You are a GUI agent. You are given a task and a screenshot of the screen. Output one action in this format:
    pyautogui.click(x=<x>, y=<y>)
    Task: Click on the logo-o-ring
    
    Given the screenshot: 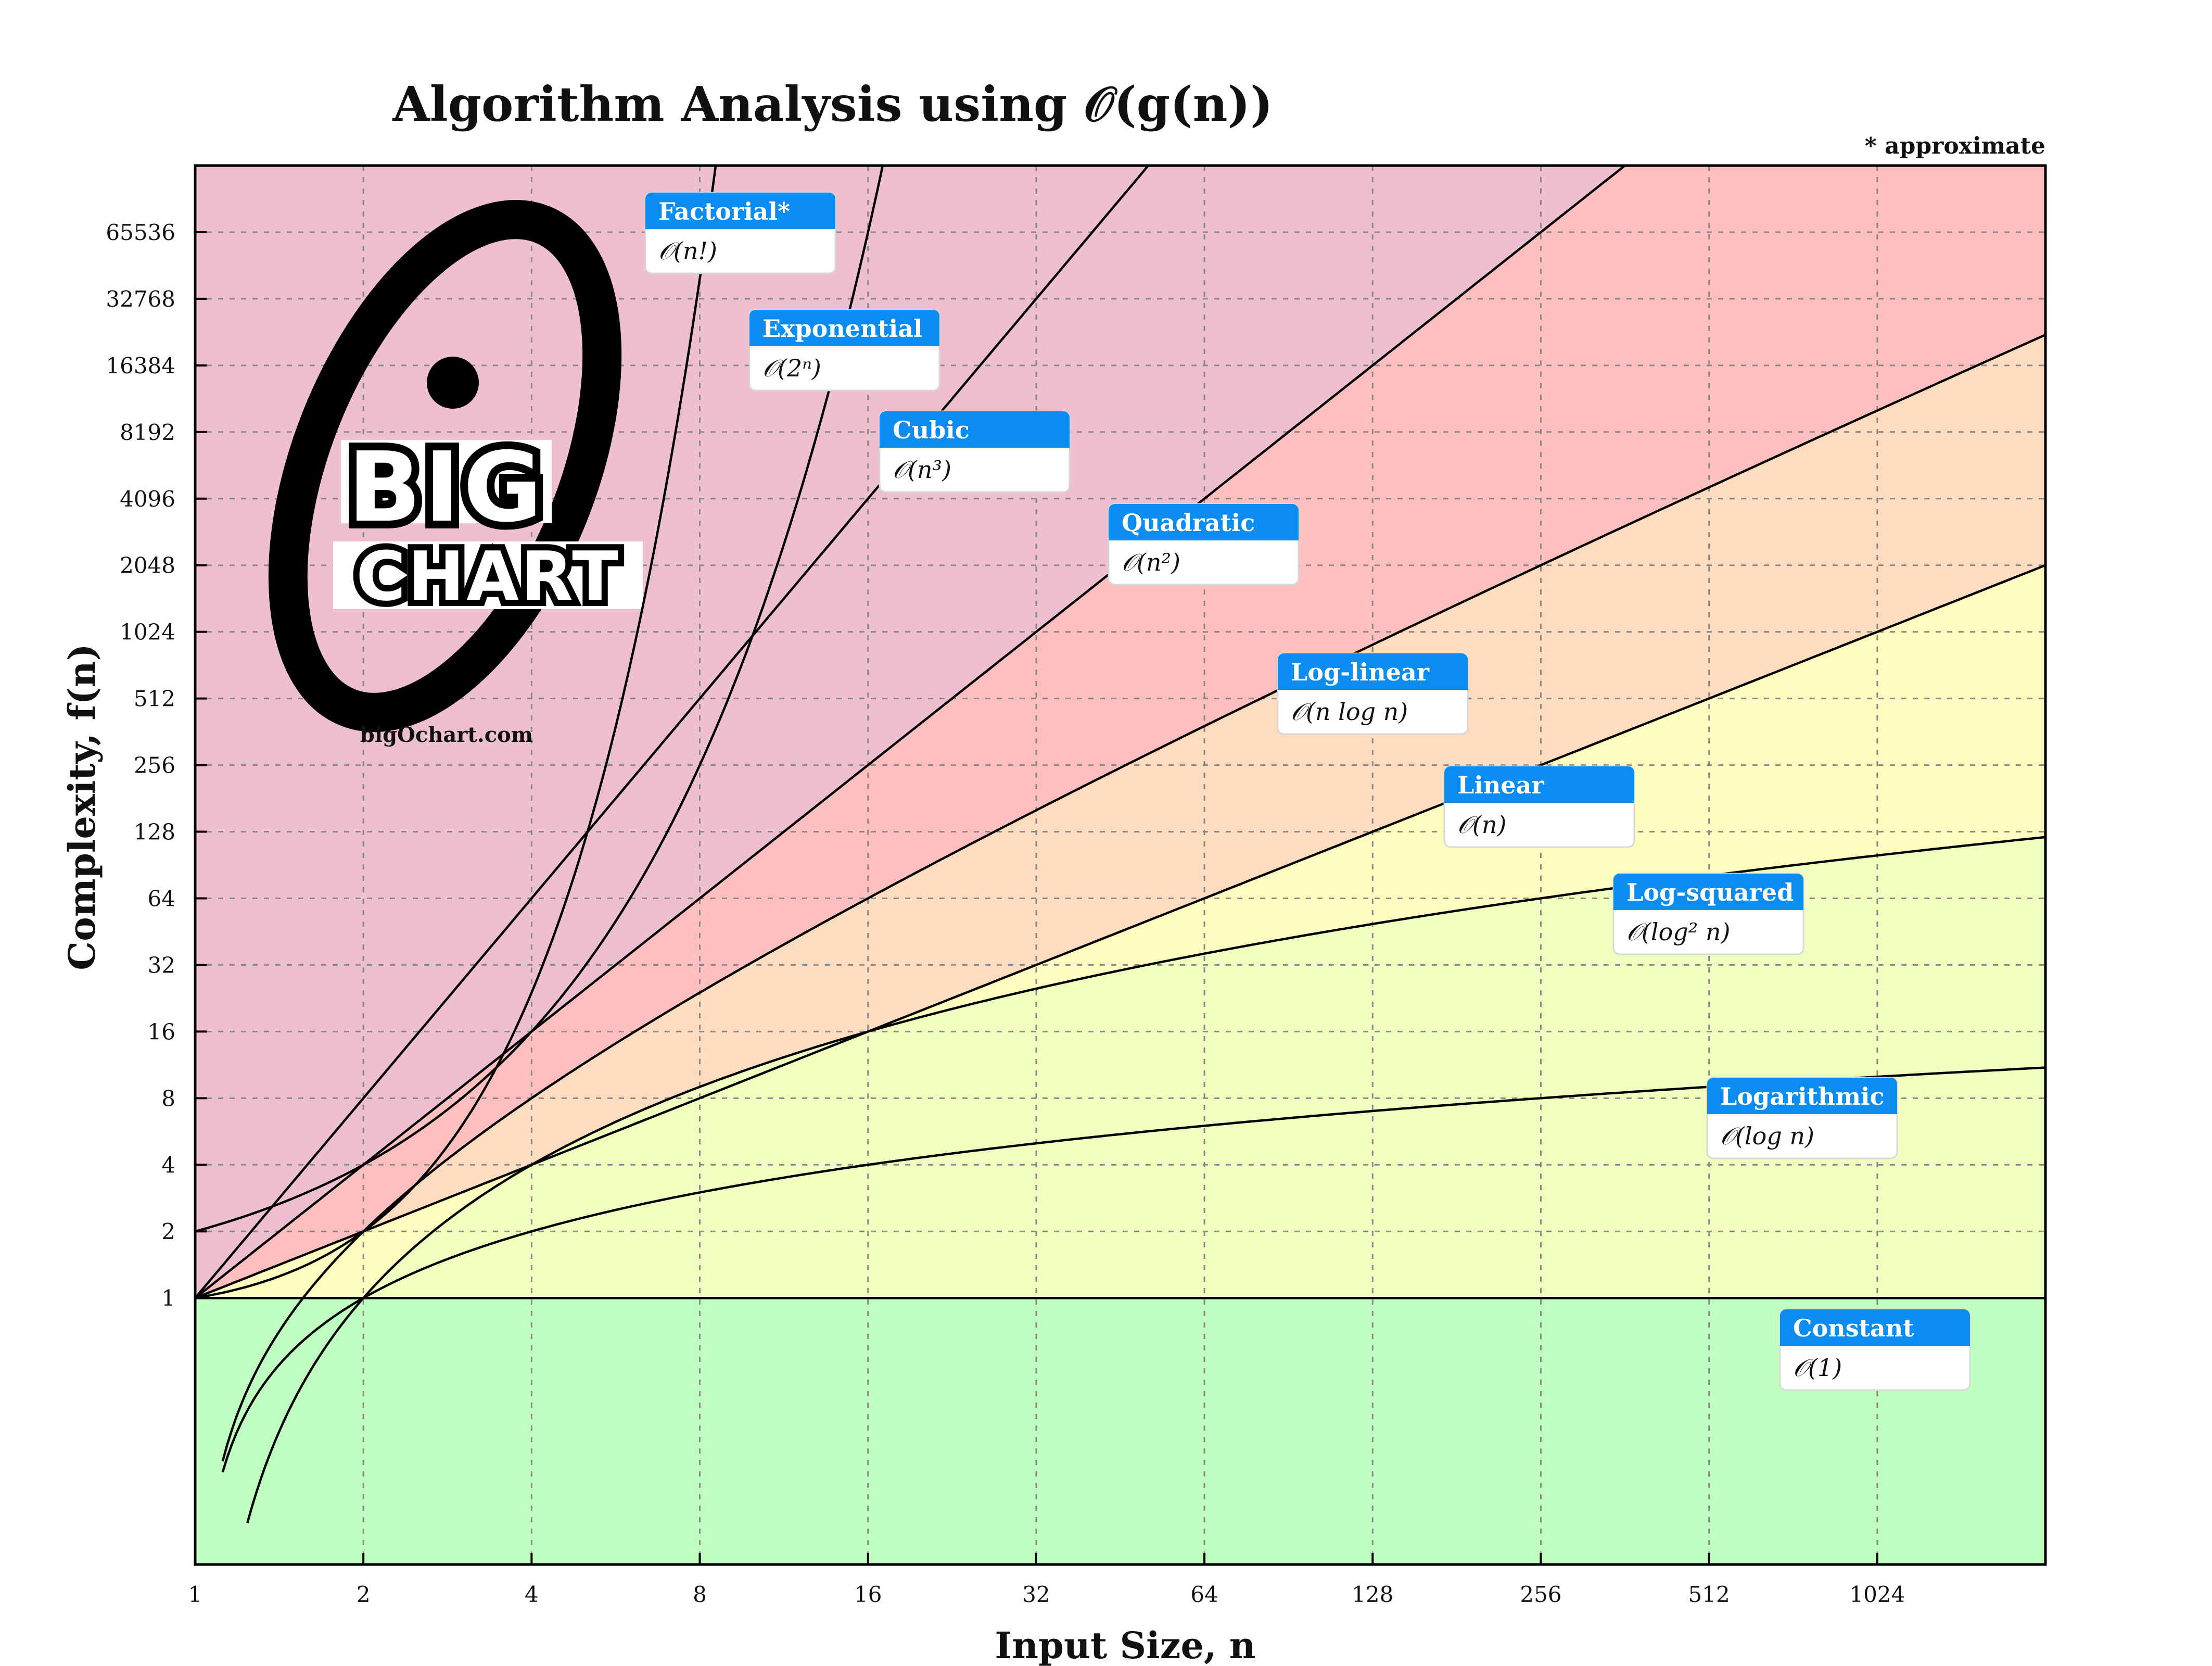 What is the action you would take?
    pyautogui.click(x=445, y=466)
    